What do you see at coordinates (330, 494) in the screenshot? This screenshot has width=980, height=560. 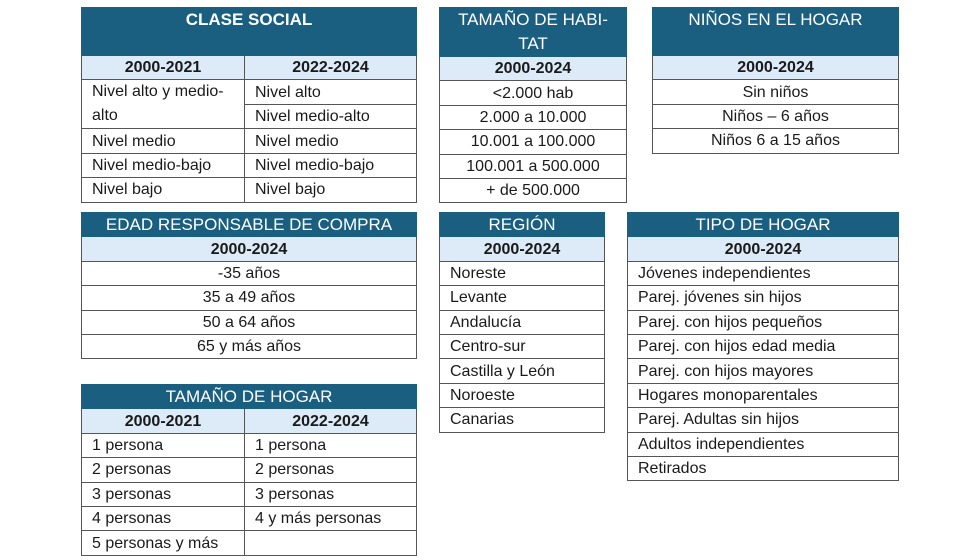 I see `table-cell: 3 personas` at bounding box center [330, 494].